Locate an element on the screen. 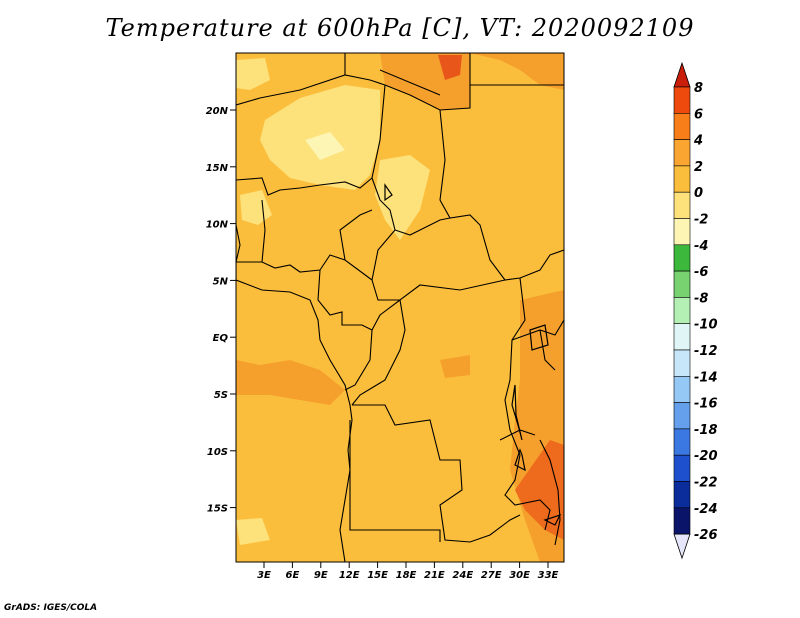 Image resolution: width=800 pixels, height=618 pixels. field-hot-north is located at coordinates (450, 67).